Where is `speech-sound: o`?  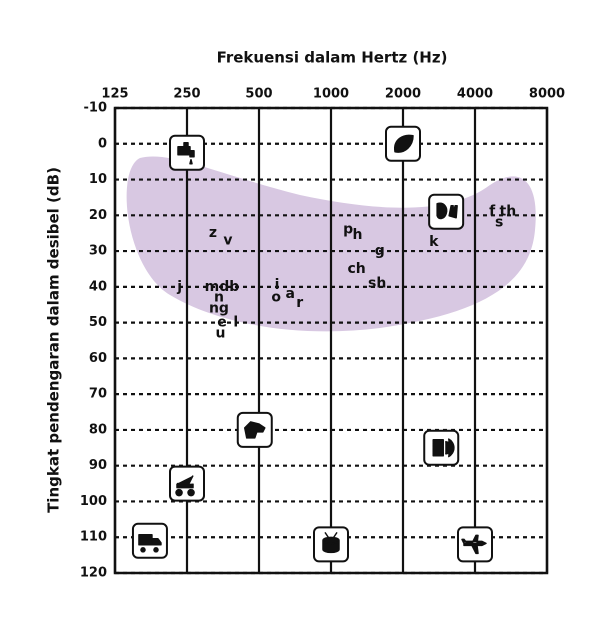
speech-sound: o is located at coordinates (276, 298).